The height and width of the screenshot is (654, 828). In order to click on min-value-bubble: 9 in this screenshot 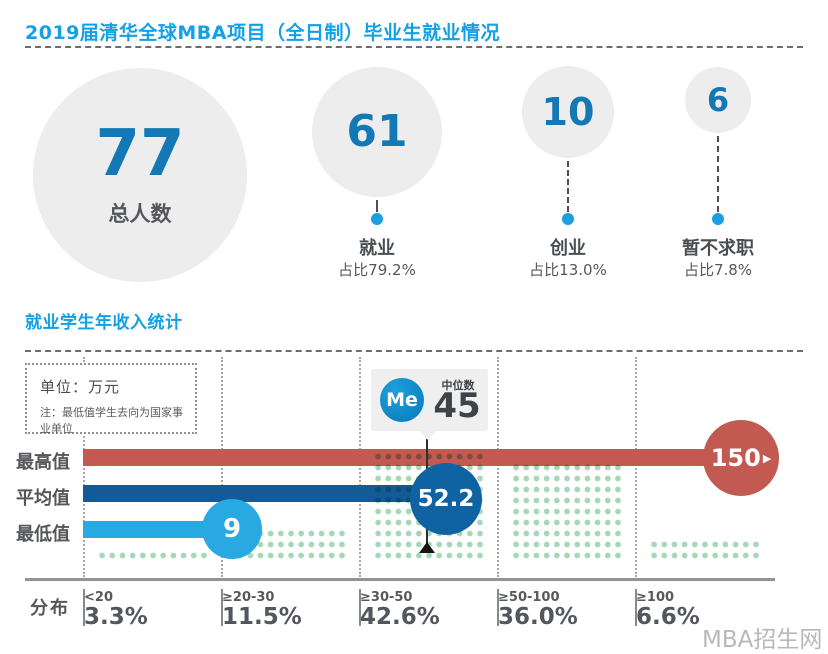, I will do `click(232, 529)`.